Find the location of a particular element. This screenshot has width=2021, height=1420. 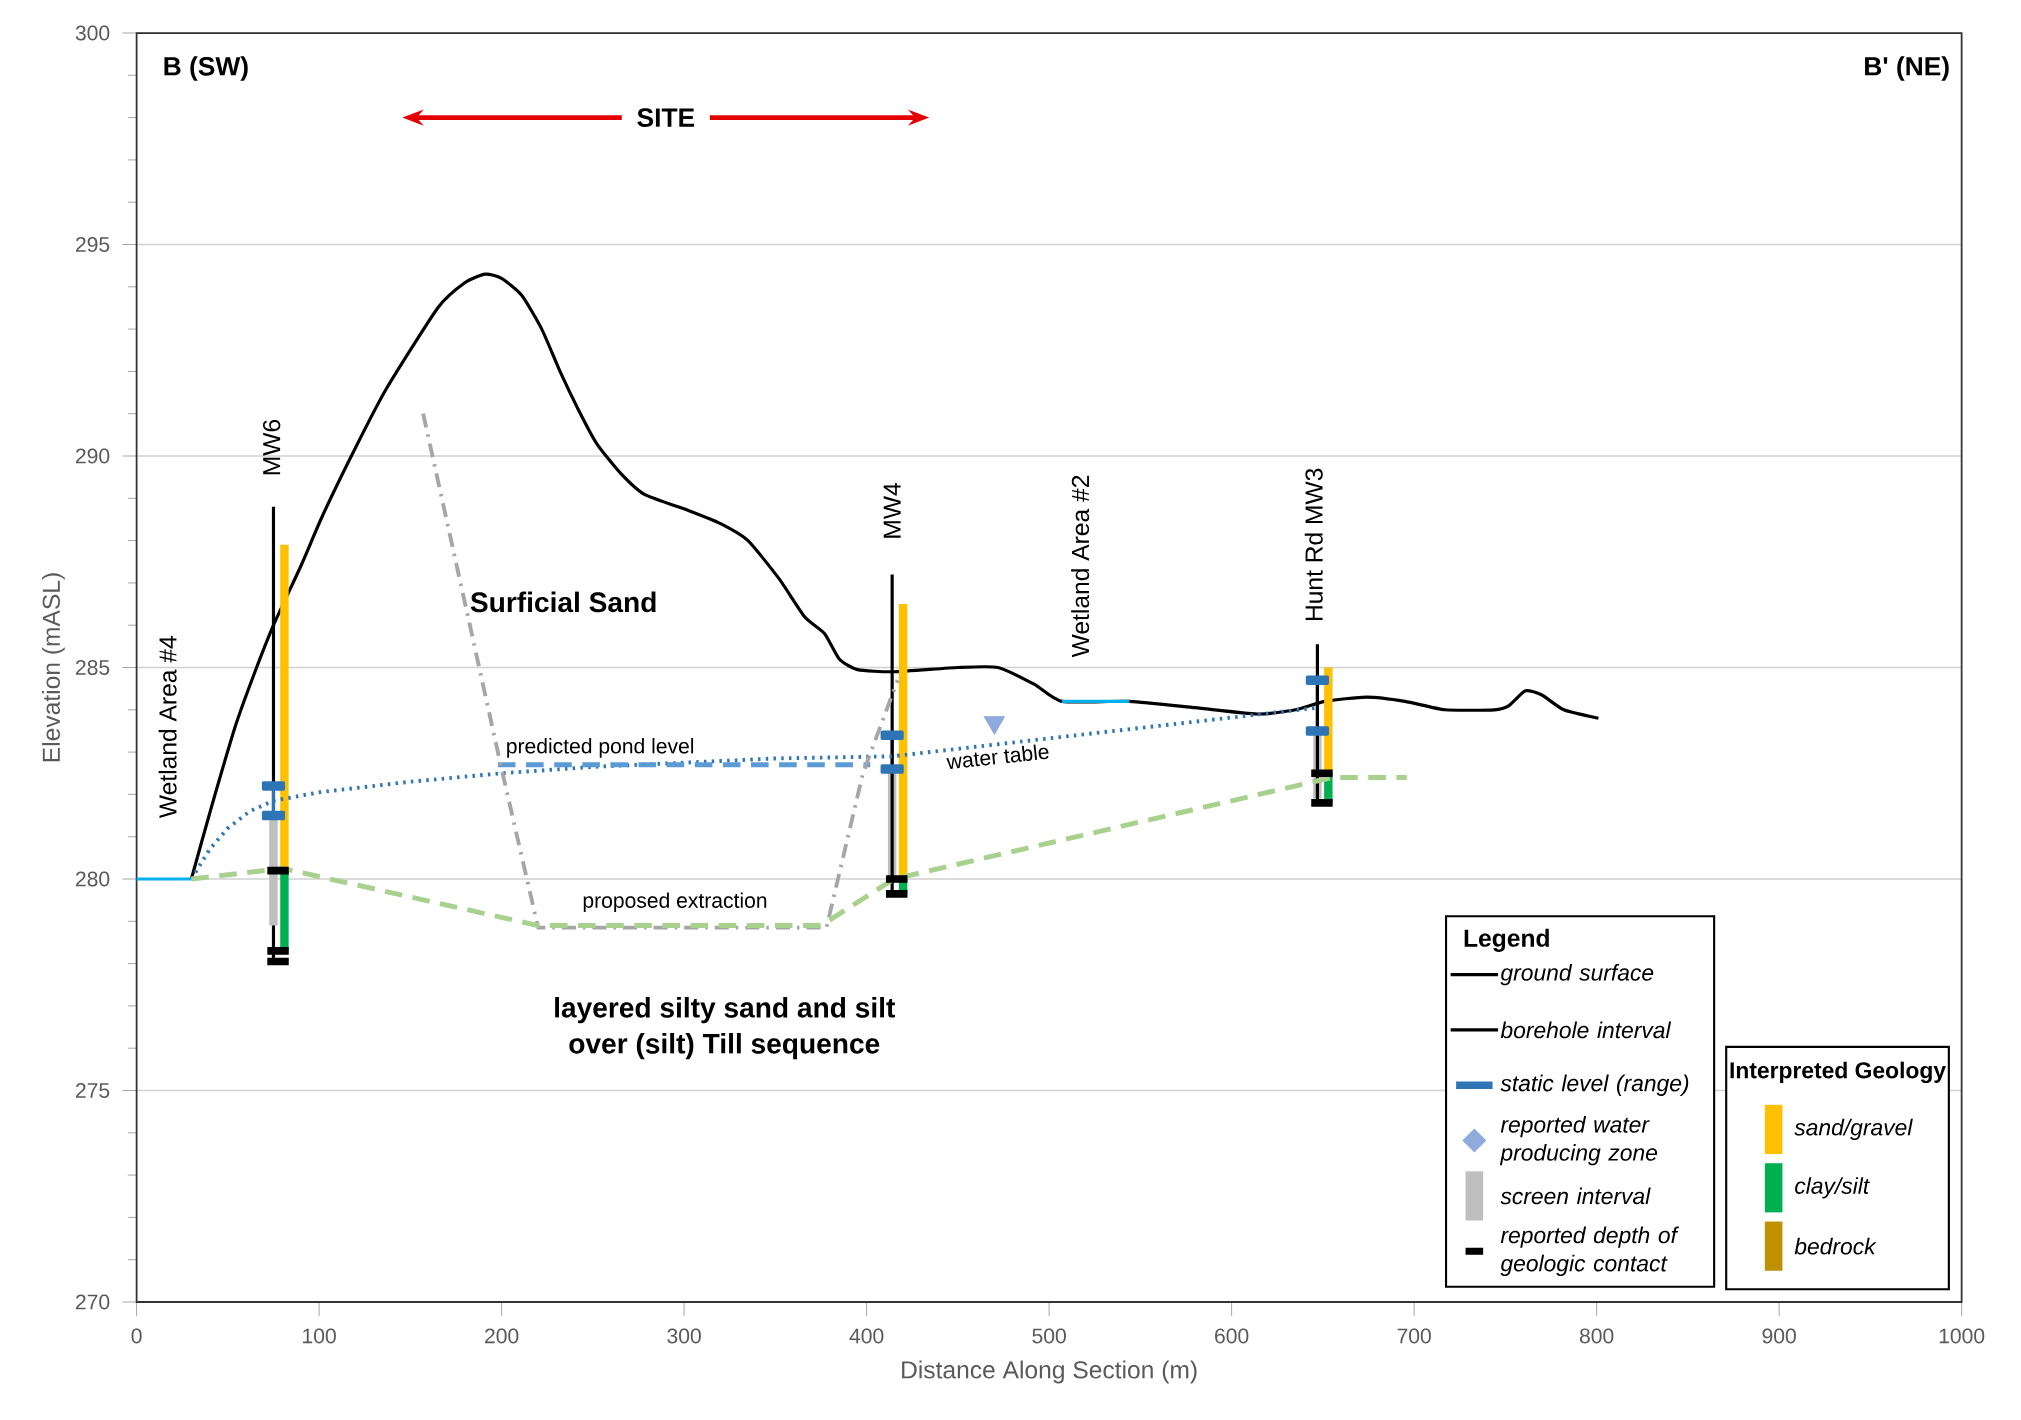

annotation: Wetland Area #2 is located at coordinates (1080, 566).